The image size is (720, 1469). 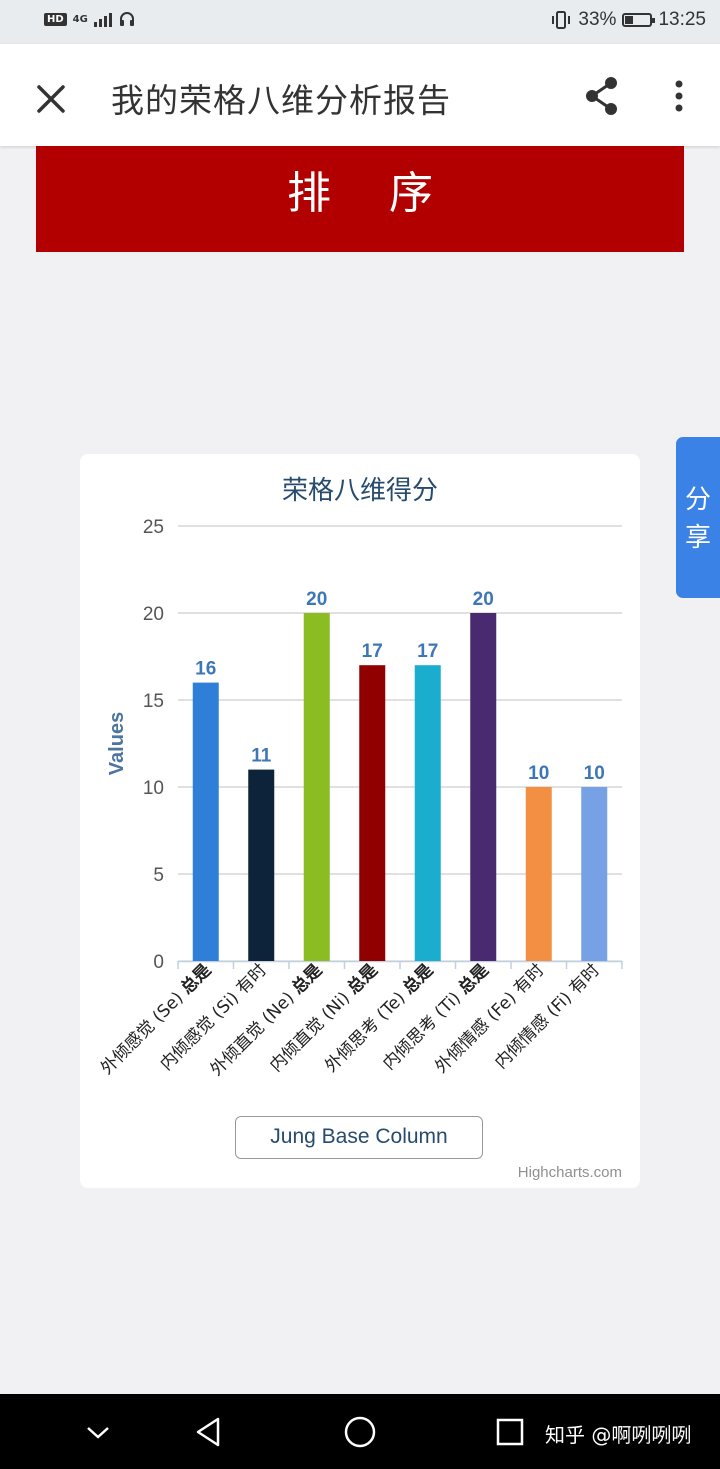 I want to click on close-button, so click(x=51, y=99).